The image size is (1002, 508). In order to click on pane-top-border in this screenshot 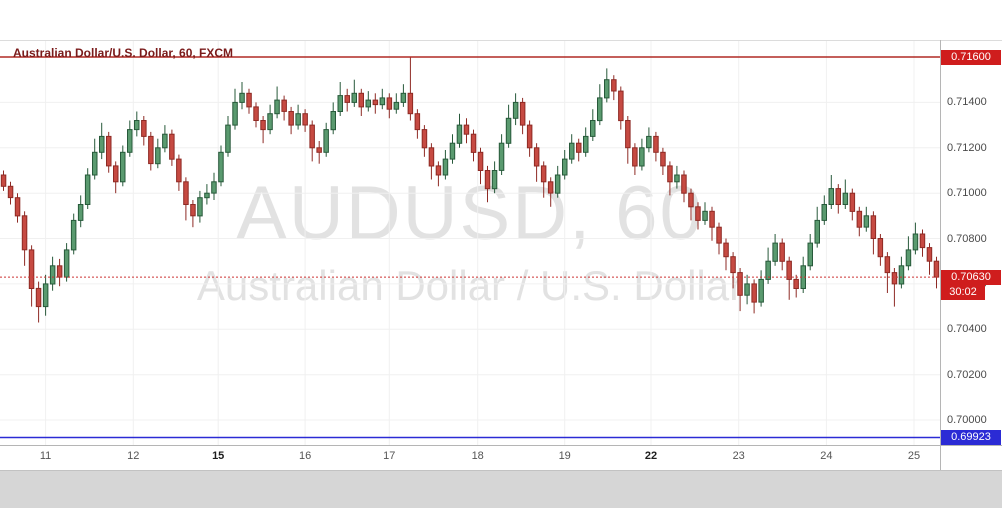, I will do `click(501, 40)`.